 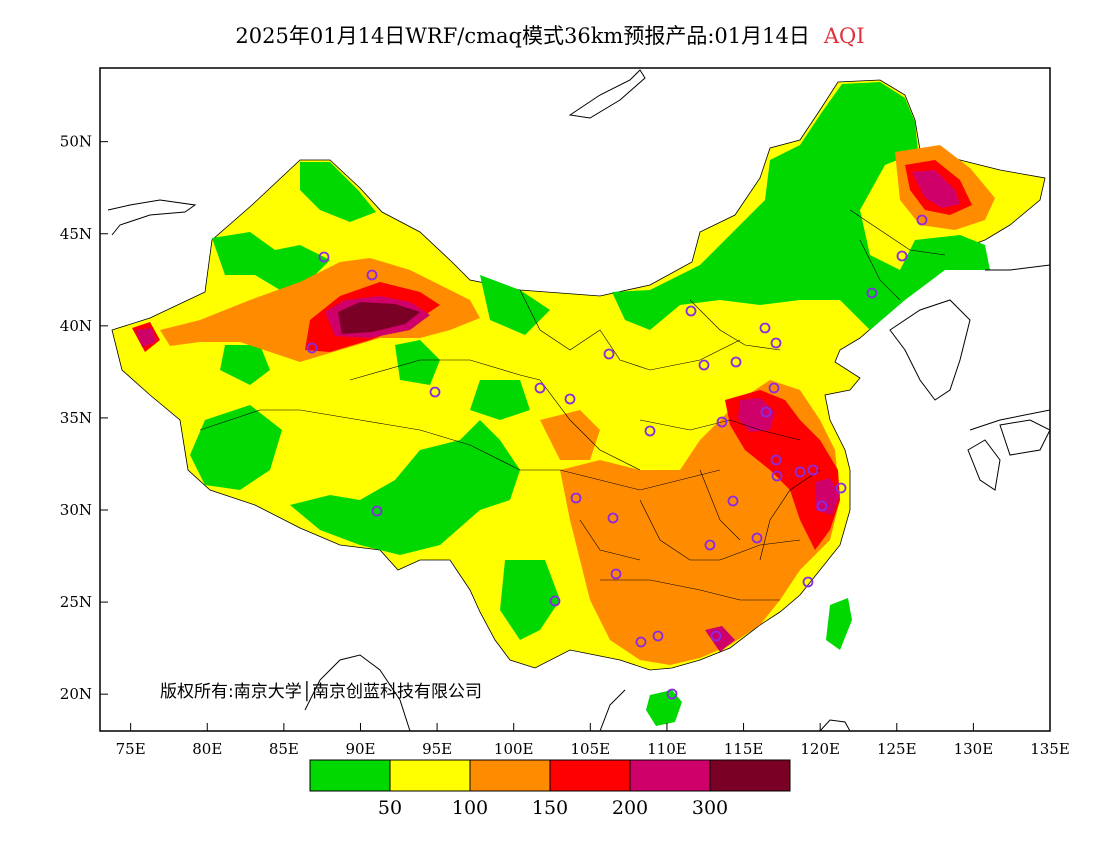 What do you see at coordinates (974, 749) in the screenshot?
I see `lon-tick-label: 130E` at bounding box center [974, 749].